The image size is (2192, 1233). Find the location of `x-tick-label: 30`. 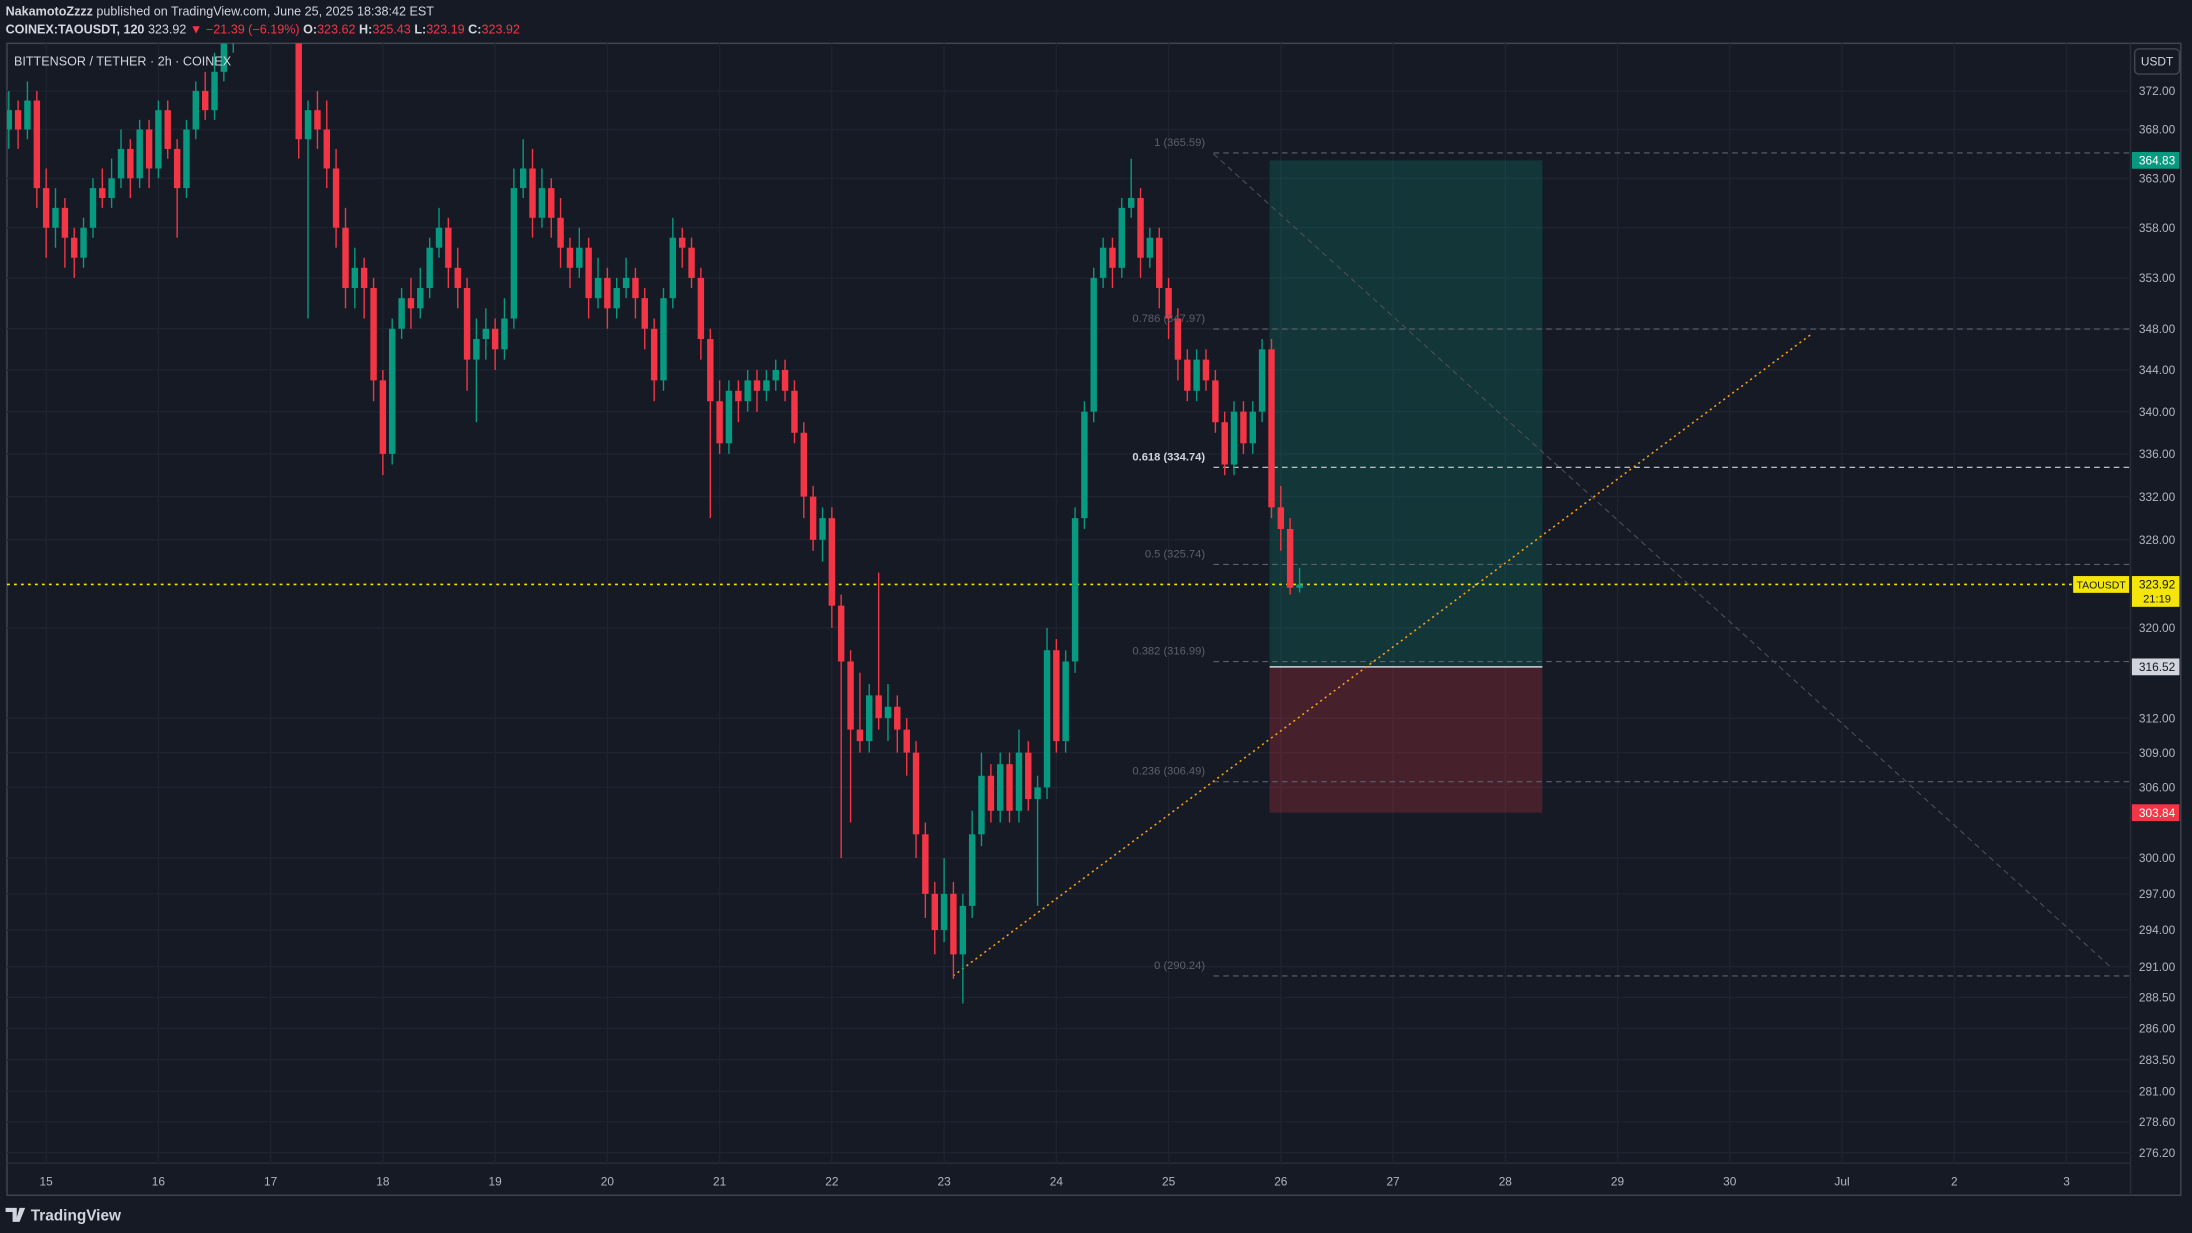

x-tick-label: 30 is located at coordinates (1730, 1181).